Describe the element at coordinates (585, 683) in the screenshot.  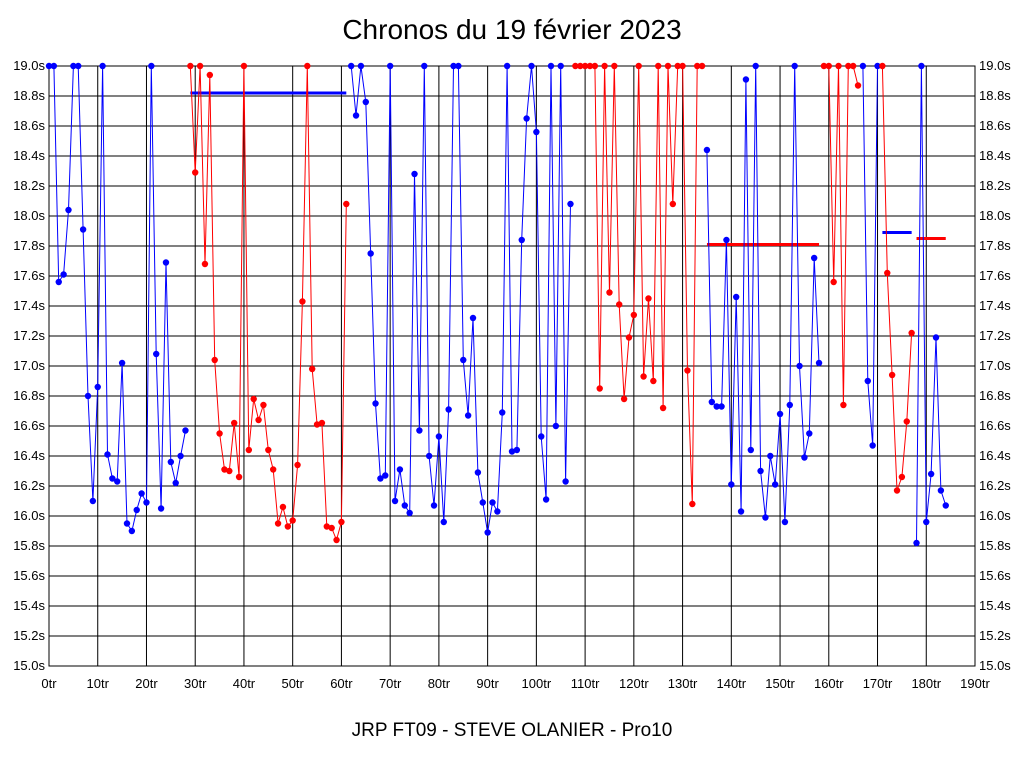
I see `x-tick-label: 110tr` at that location.